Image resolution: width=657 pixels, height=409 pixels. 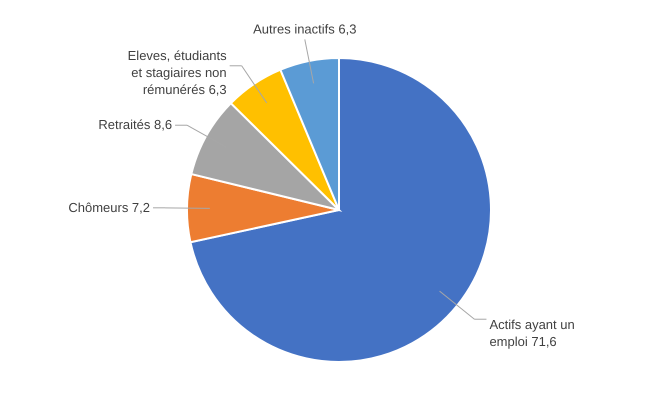 I want to click on slice-label: Retraités 8,6, so click(x=135, y=124).